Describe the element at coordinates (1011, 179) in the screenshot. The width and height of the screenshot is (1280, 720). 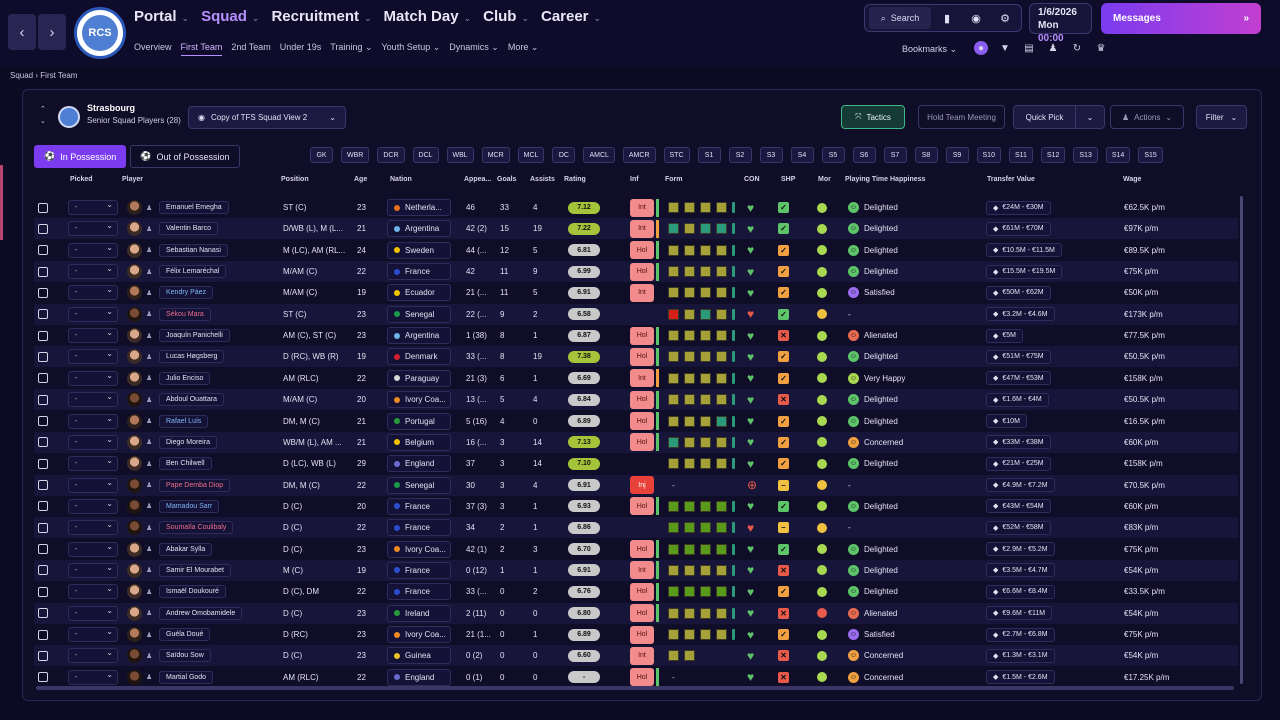
I see `col-transfer-value: Transfer Value` at that location.